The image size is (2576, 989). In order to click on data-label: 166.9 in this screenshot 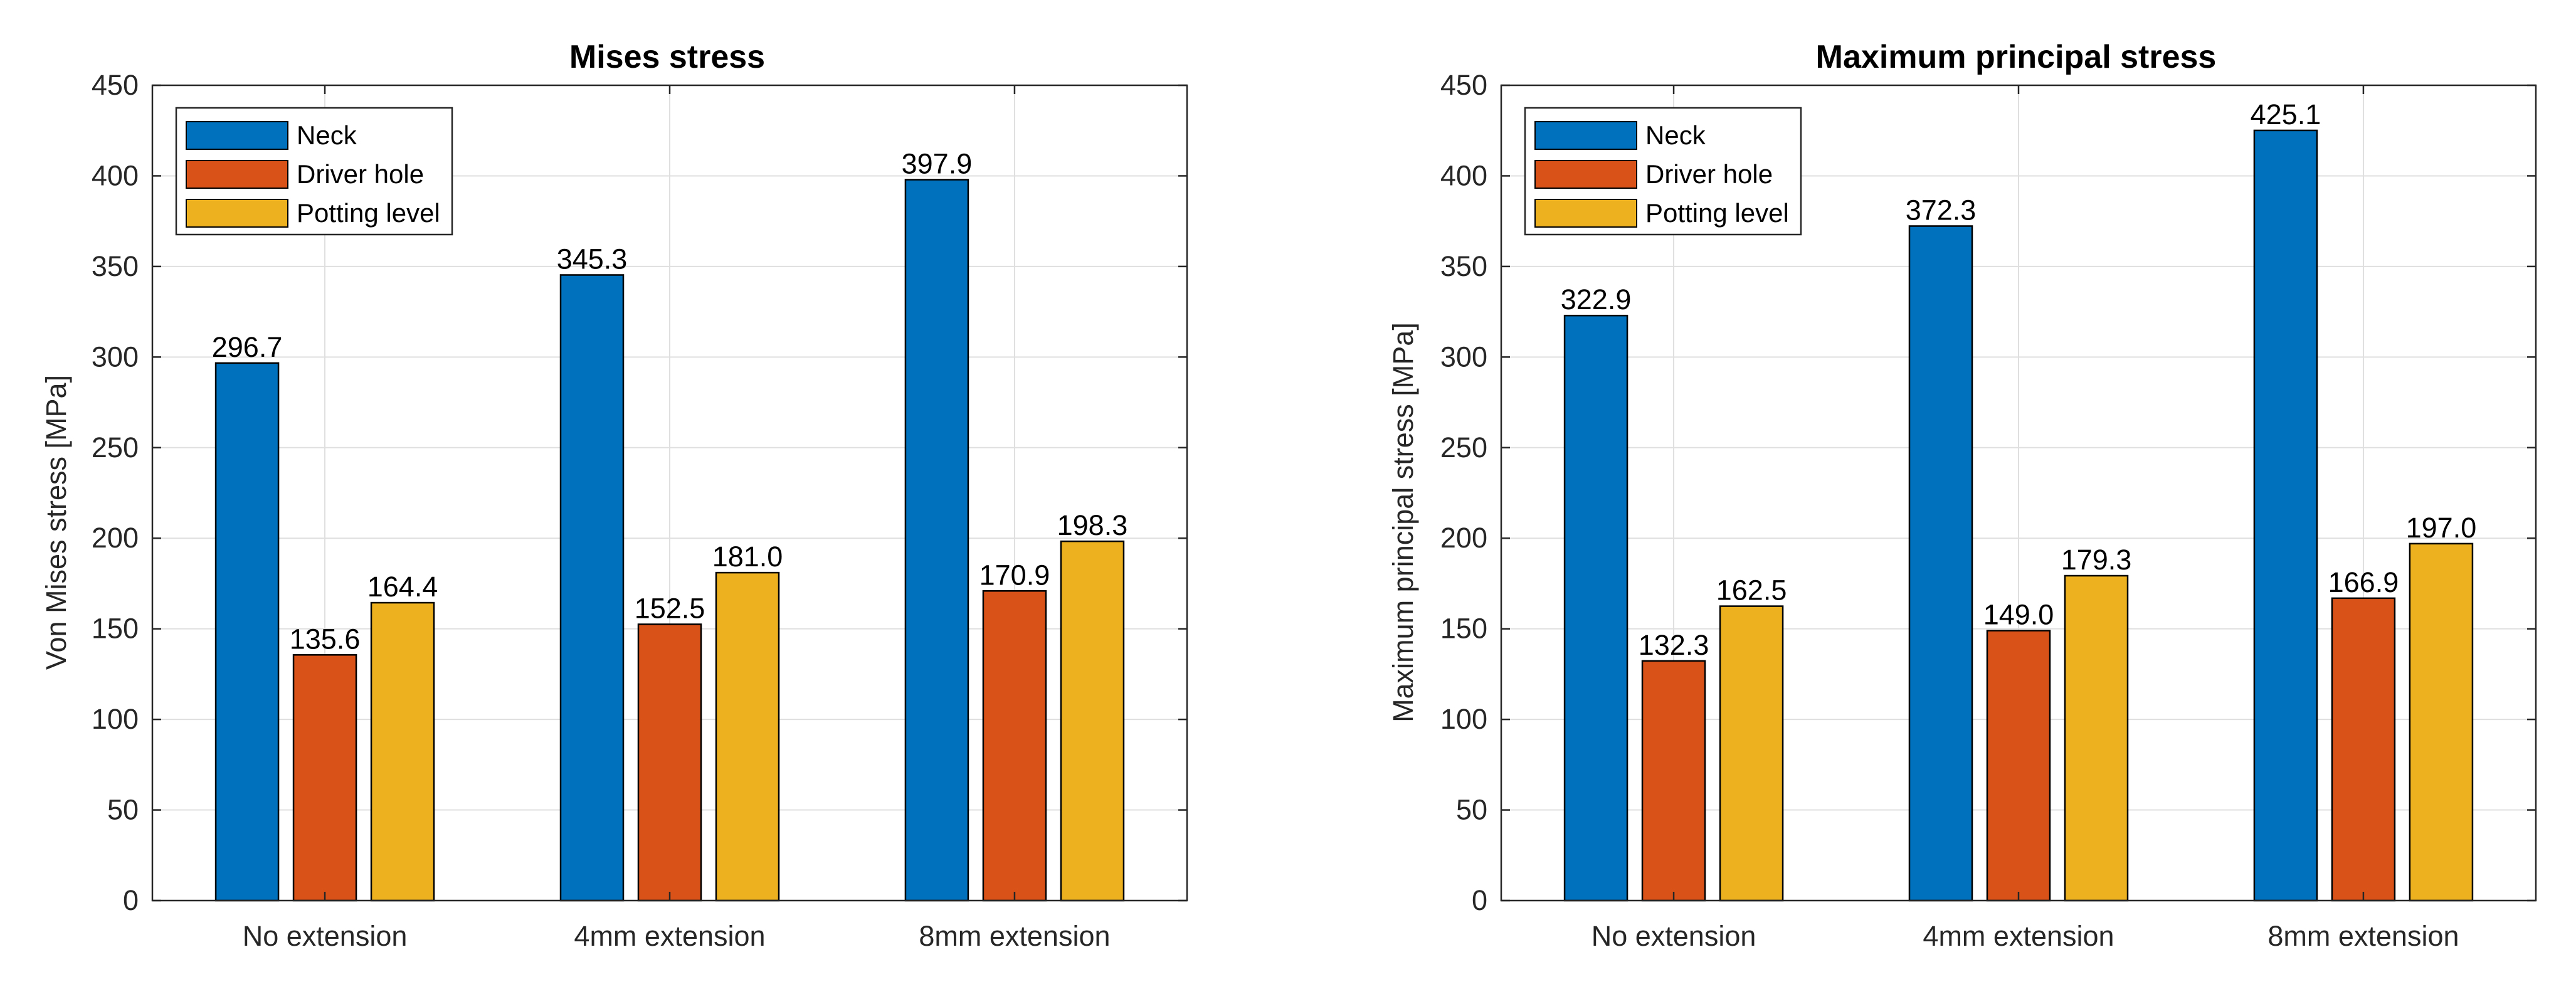, I will do `click(2363, 582)`.